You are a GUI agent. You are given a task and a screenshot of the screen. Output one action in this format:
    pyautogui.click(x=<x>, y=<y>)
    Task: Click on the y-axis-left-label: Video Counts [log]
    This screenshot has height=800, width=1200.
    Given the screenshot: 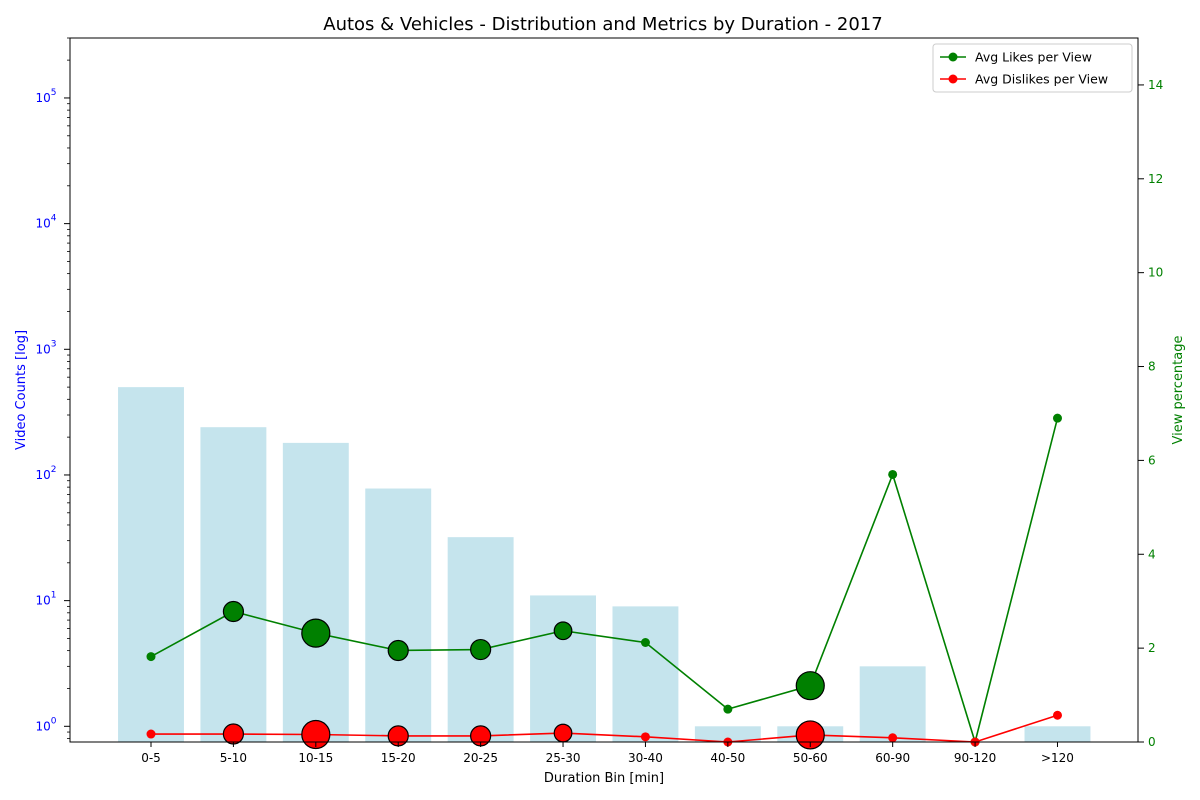 What is the action you would take?
    pyautogui.click(x=21, y=390)
    